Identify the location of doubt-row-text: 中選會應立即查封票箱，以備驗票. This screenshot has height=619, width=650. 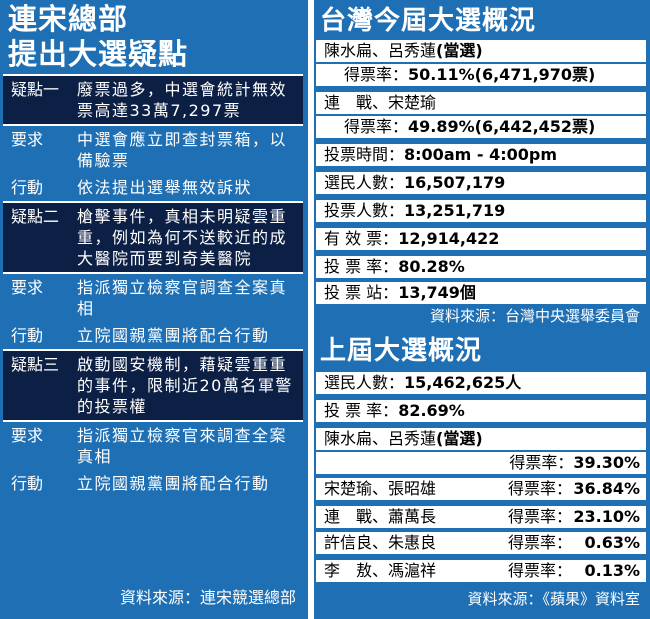
(182, 150).